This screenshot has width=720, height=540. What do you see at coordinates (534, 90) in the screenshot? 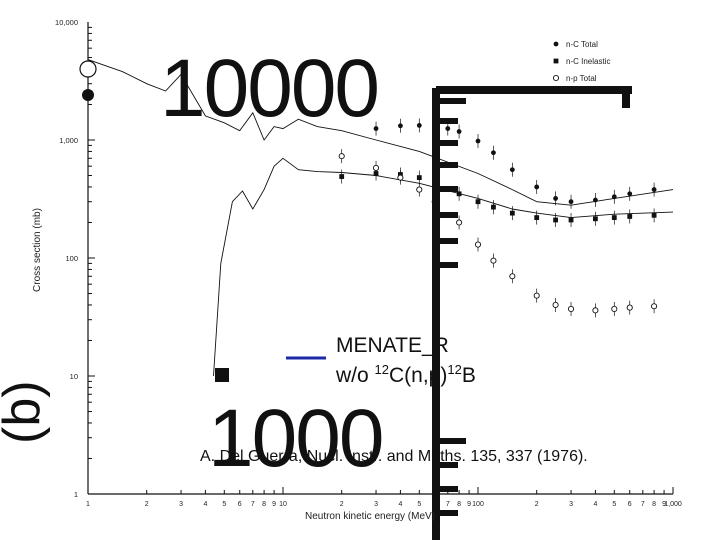
I see `overlay-top-bar` at bounding box center [534, 90].